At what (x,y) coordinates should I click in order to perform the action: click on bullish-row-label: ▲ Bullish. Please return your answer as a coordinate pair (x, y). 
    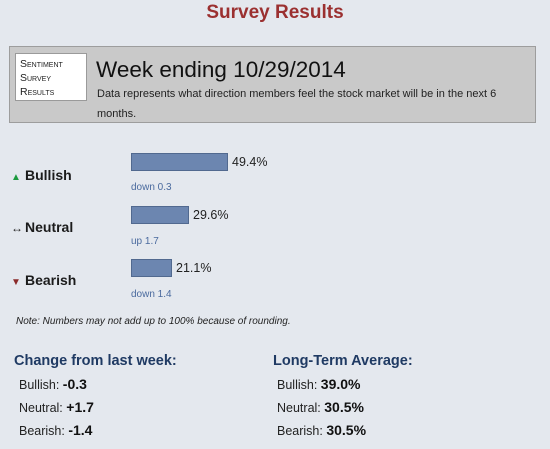
    Looking at the image, I should click on (41, 175).